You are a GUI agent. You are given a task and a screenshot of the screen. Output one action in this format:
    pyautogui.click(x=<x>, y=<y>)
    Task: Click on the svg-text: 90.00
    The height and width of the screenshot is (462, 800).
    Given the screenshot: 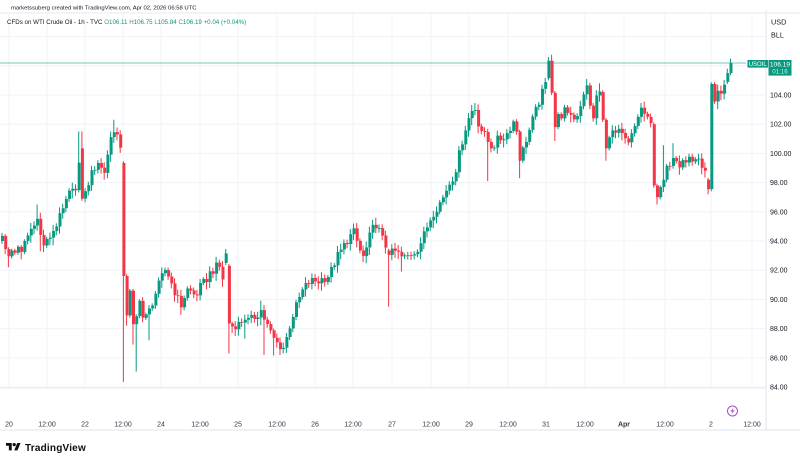 What is the action you would take?
    pyautogui.click(x=779, y=300)
    